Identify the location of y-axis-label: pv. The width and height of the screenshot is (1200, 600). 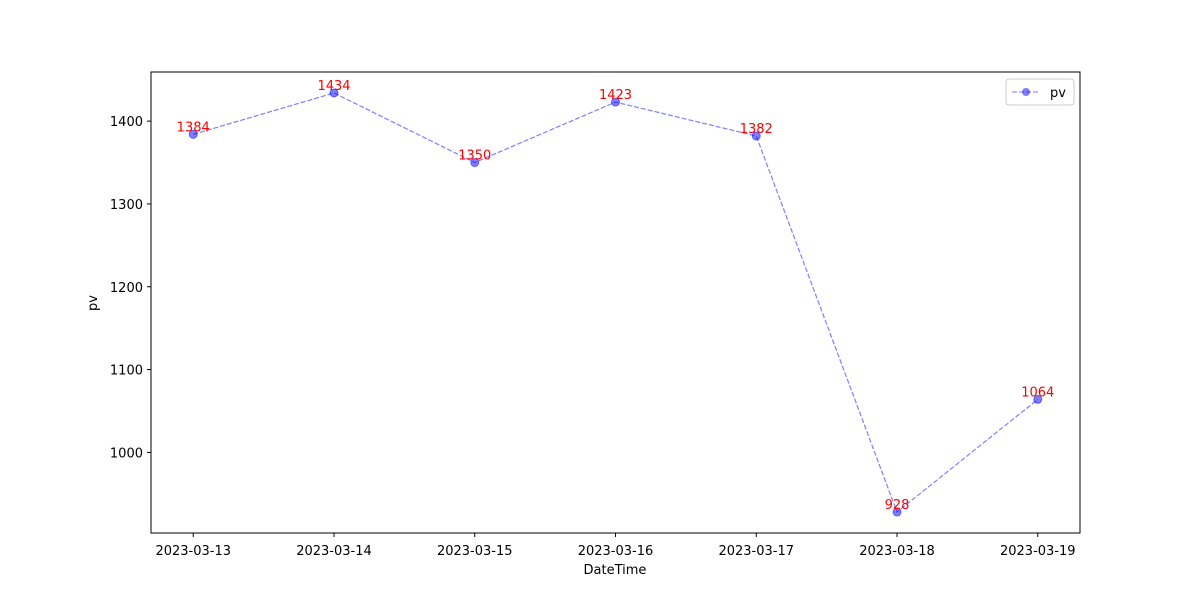
(93, 303).